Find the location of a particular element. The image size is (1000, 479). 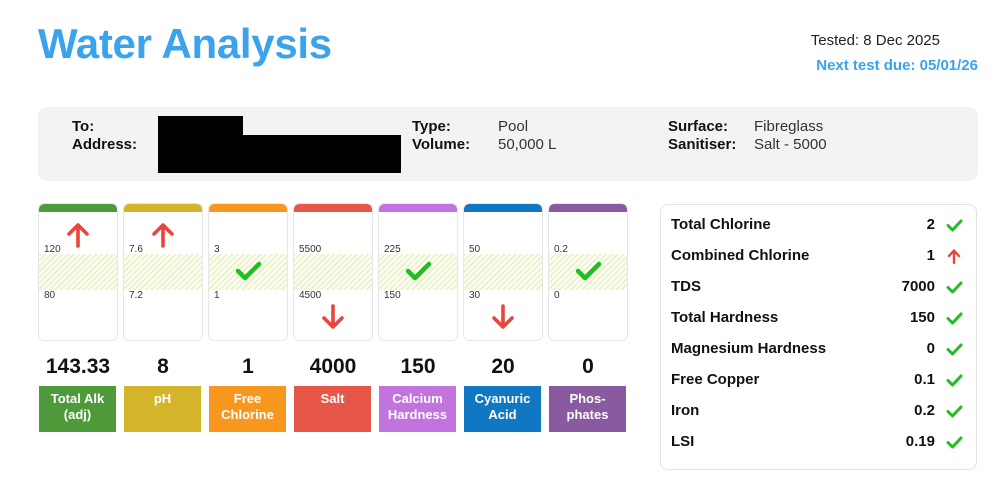

result-name: Total Hardness is located at coordinates (725, 317).